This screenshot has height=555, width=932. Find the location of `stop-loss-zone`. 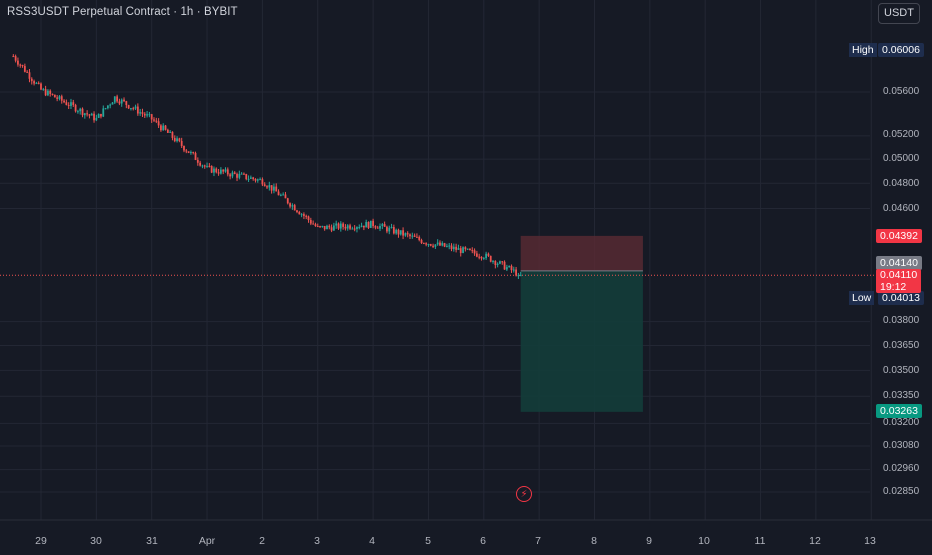

stop-loss-zone is located at coordinates (581, 253).